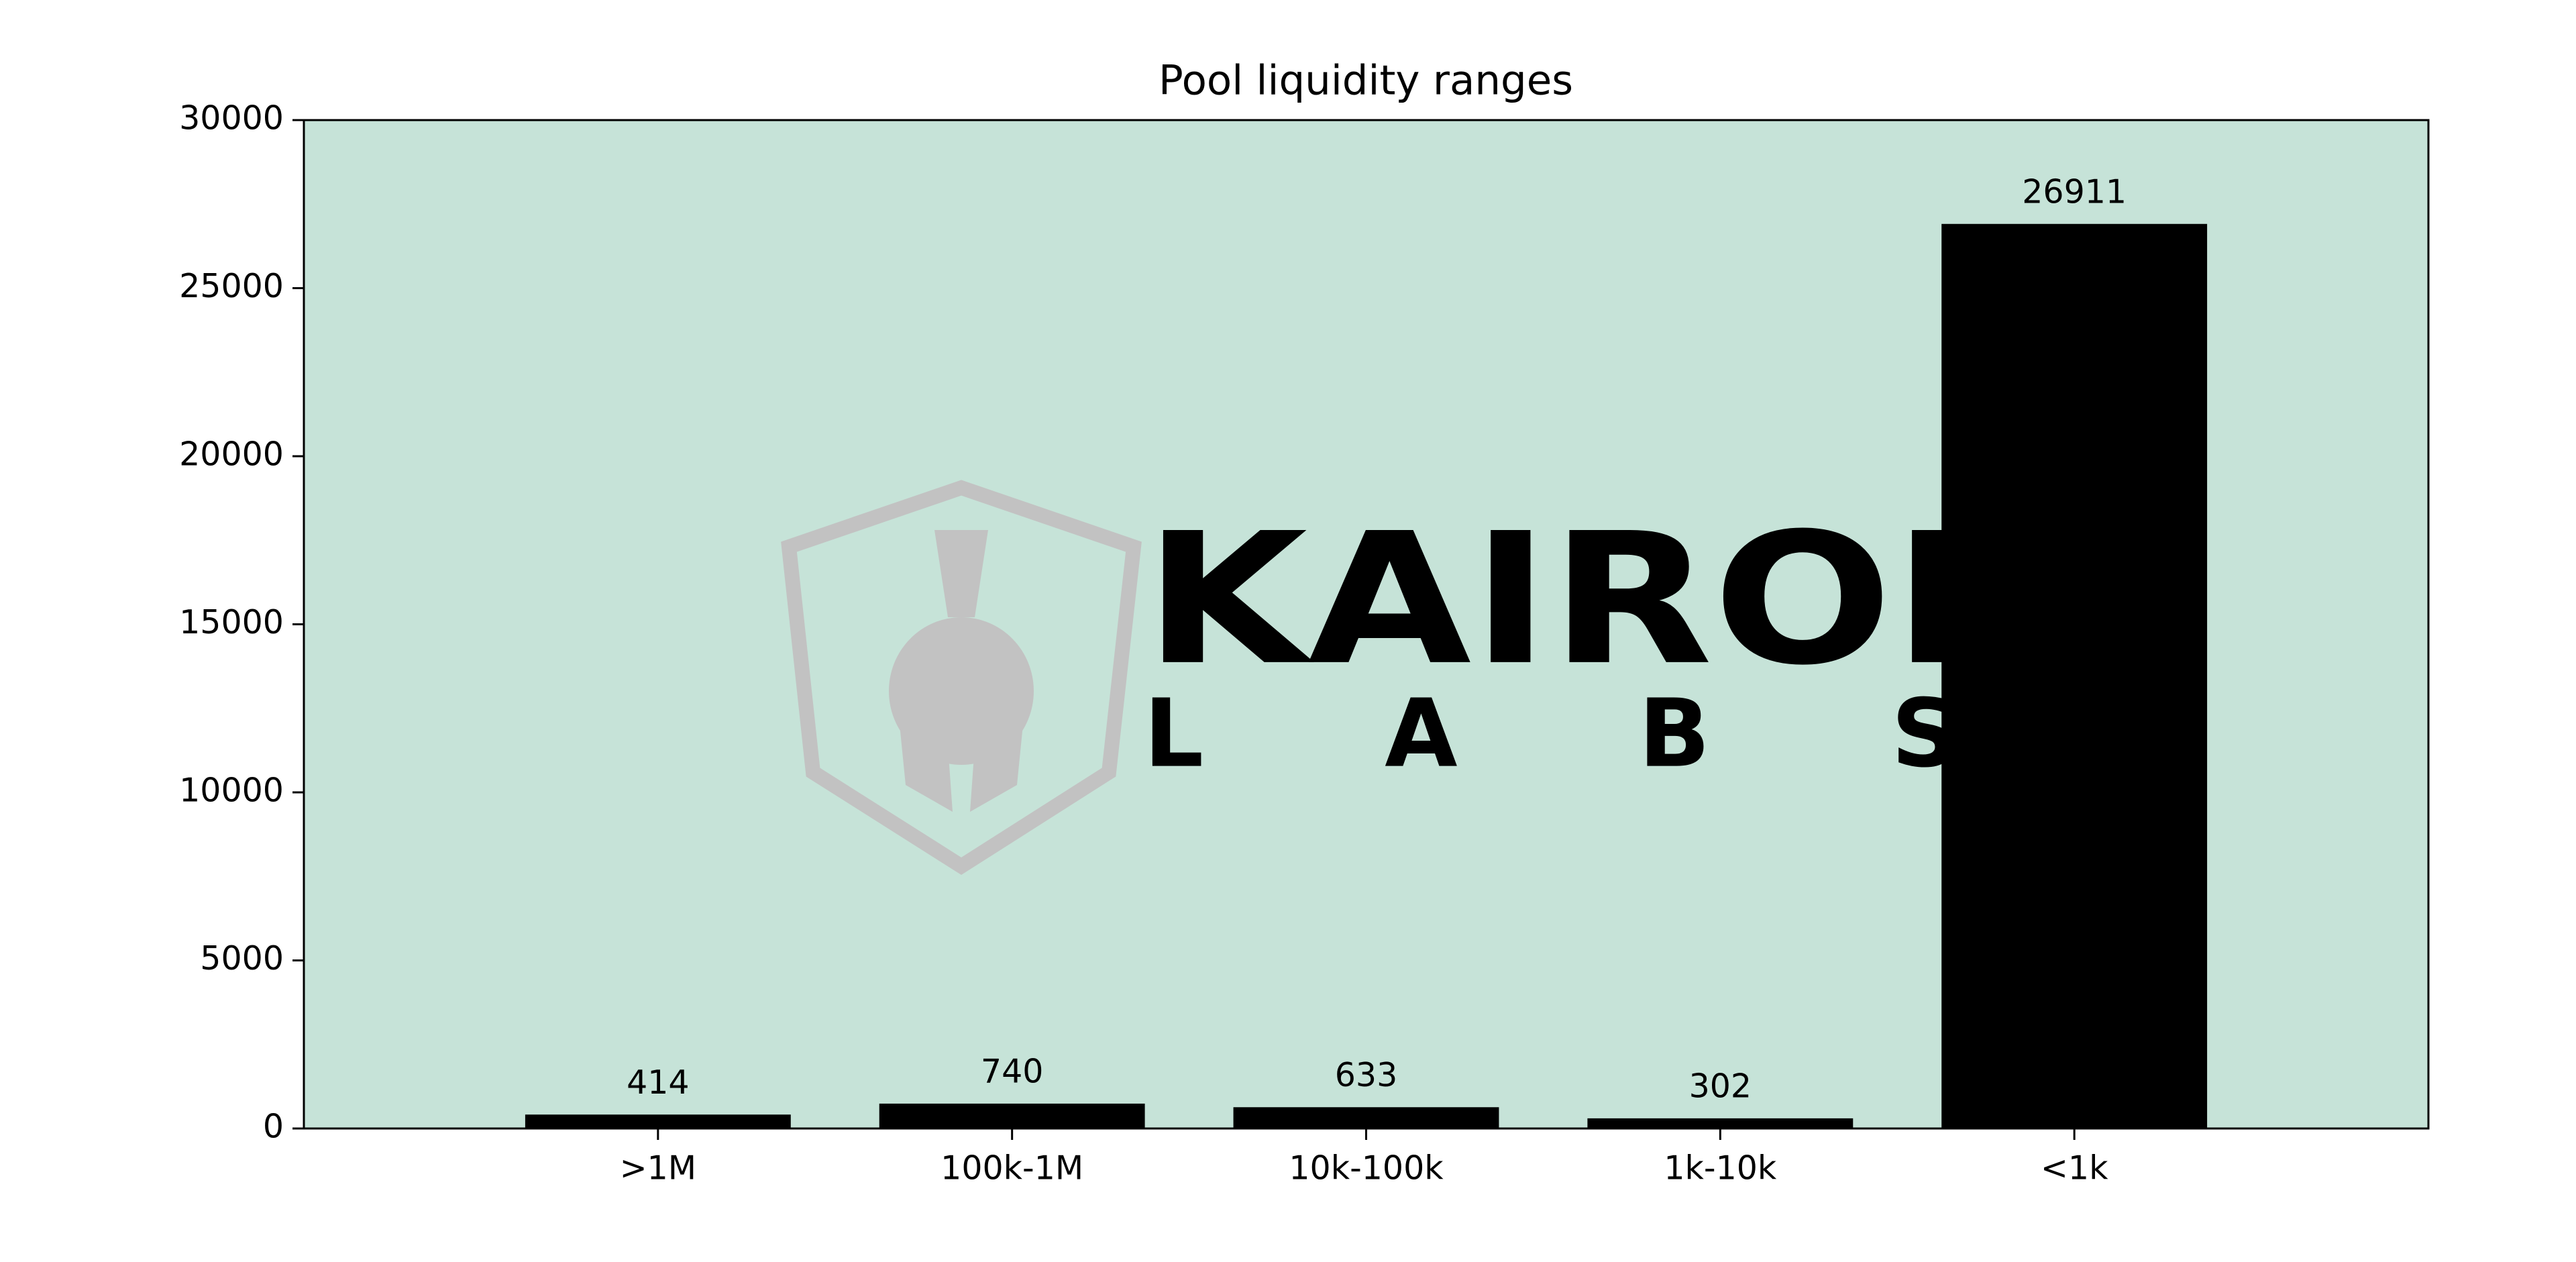  What do you see at coordinates (658, 1082) in the screenshot?
I see `value-label: 414` at bounding box center [658, 1082].